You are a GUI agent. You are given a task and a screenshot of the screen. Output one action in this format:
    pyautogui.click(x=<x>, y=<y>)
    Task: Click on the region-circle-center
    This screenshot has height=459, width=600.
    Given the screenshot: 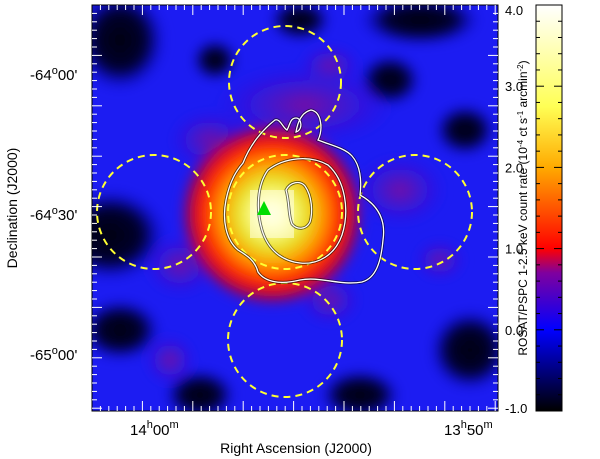 What is the action you would take?
    pyautogui.click(x=285, y=212)
    